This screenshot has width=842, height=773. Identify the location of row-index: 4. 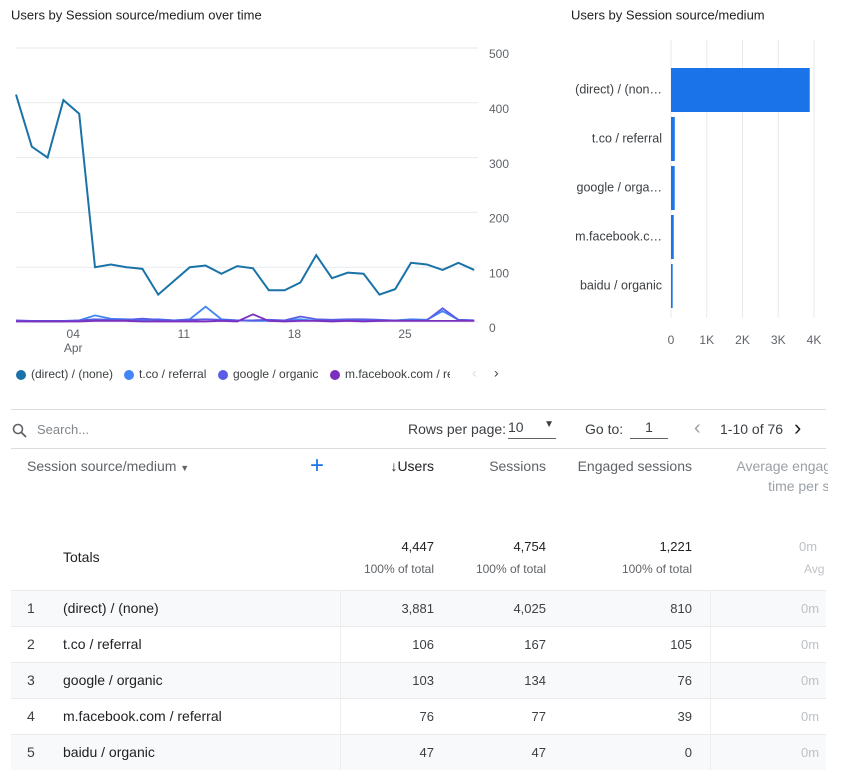
(31, 716).